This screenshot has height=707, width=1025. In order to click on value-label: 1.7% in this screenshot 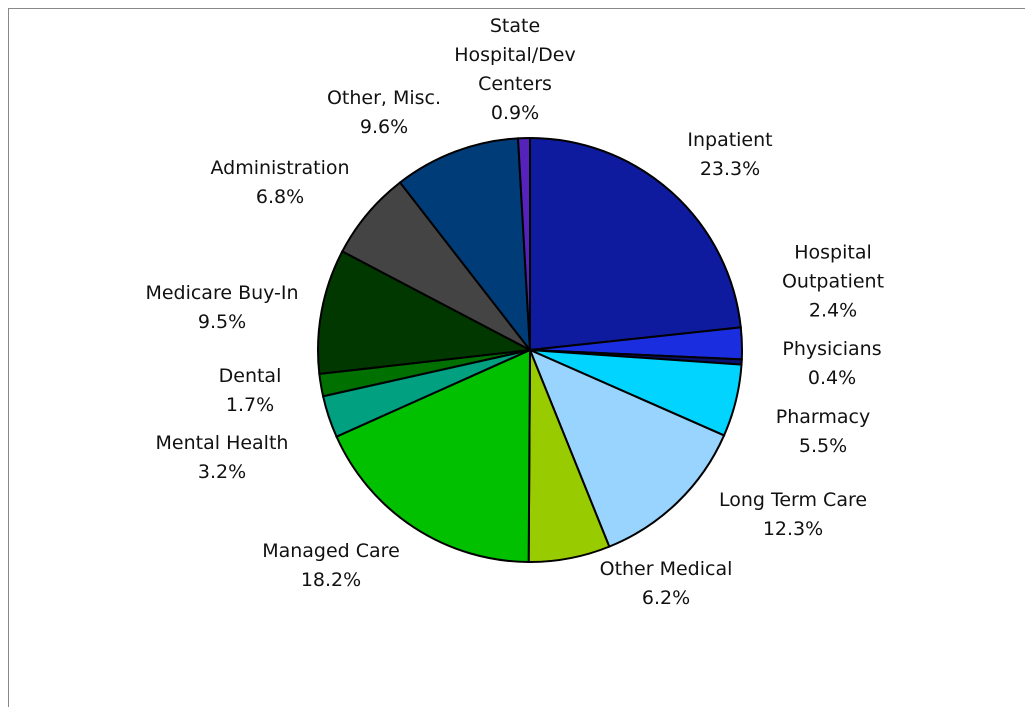, I will do `click(250, 405)`.